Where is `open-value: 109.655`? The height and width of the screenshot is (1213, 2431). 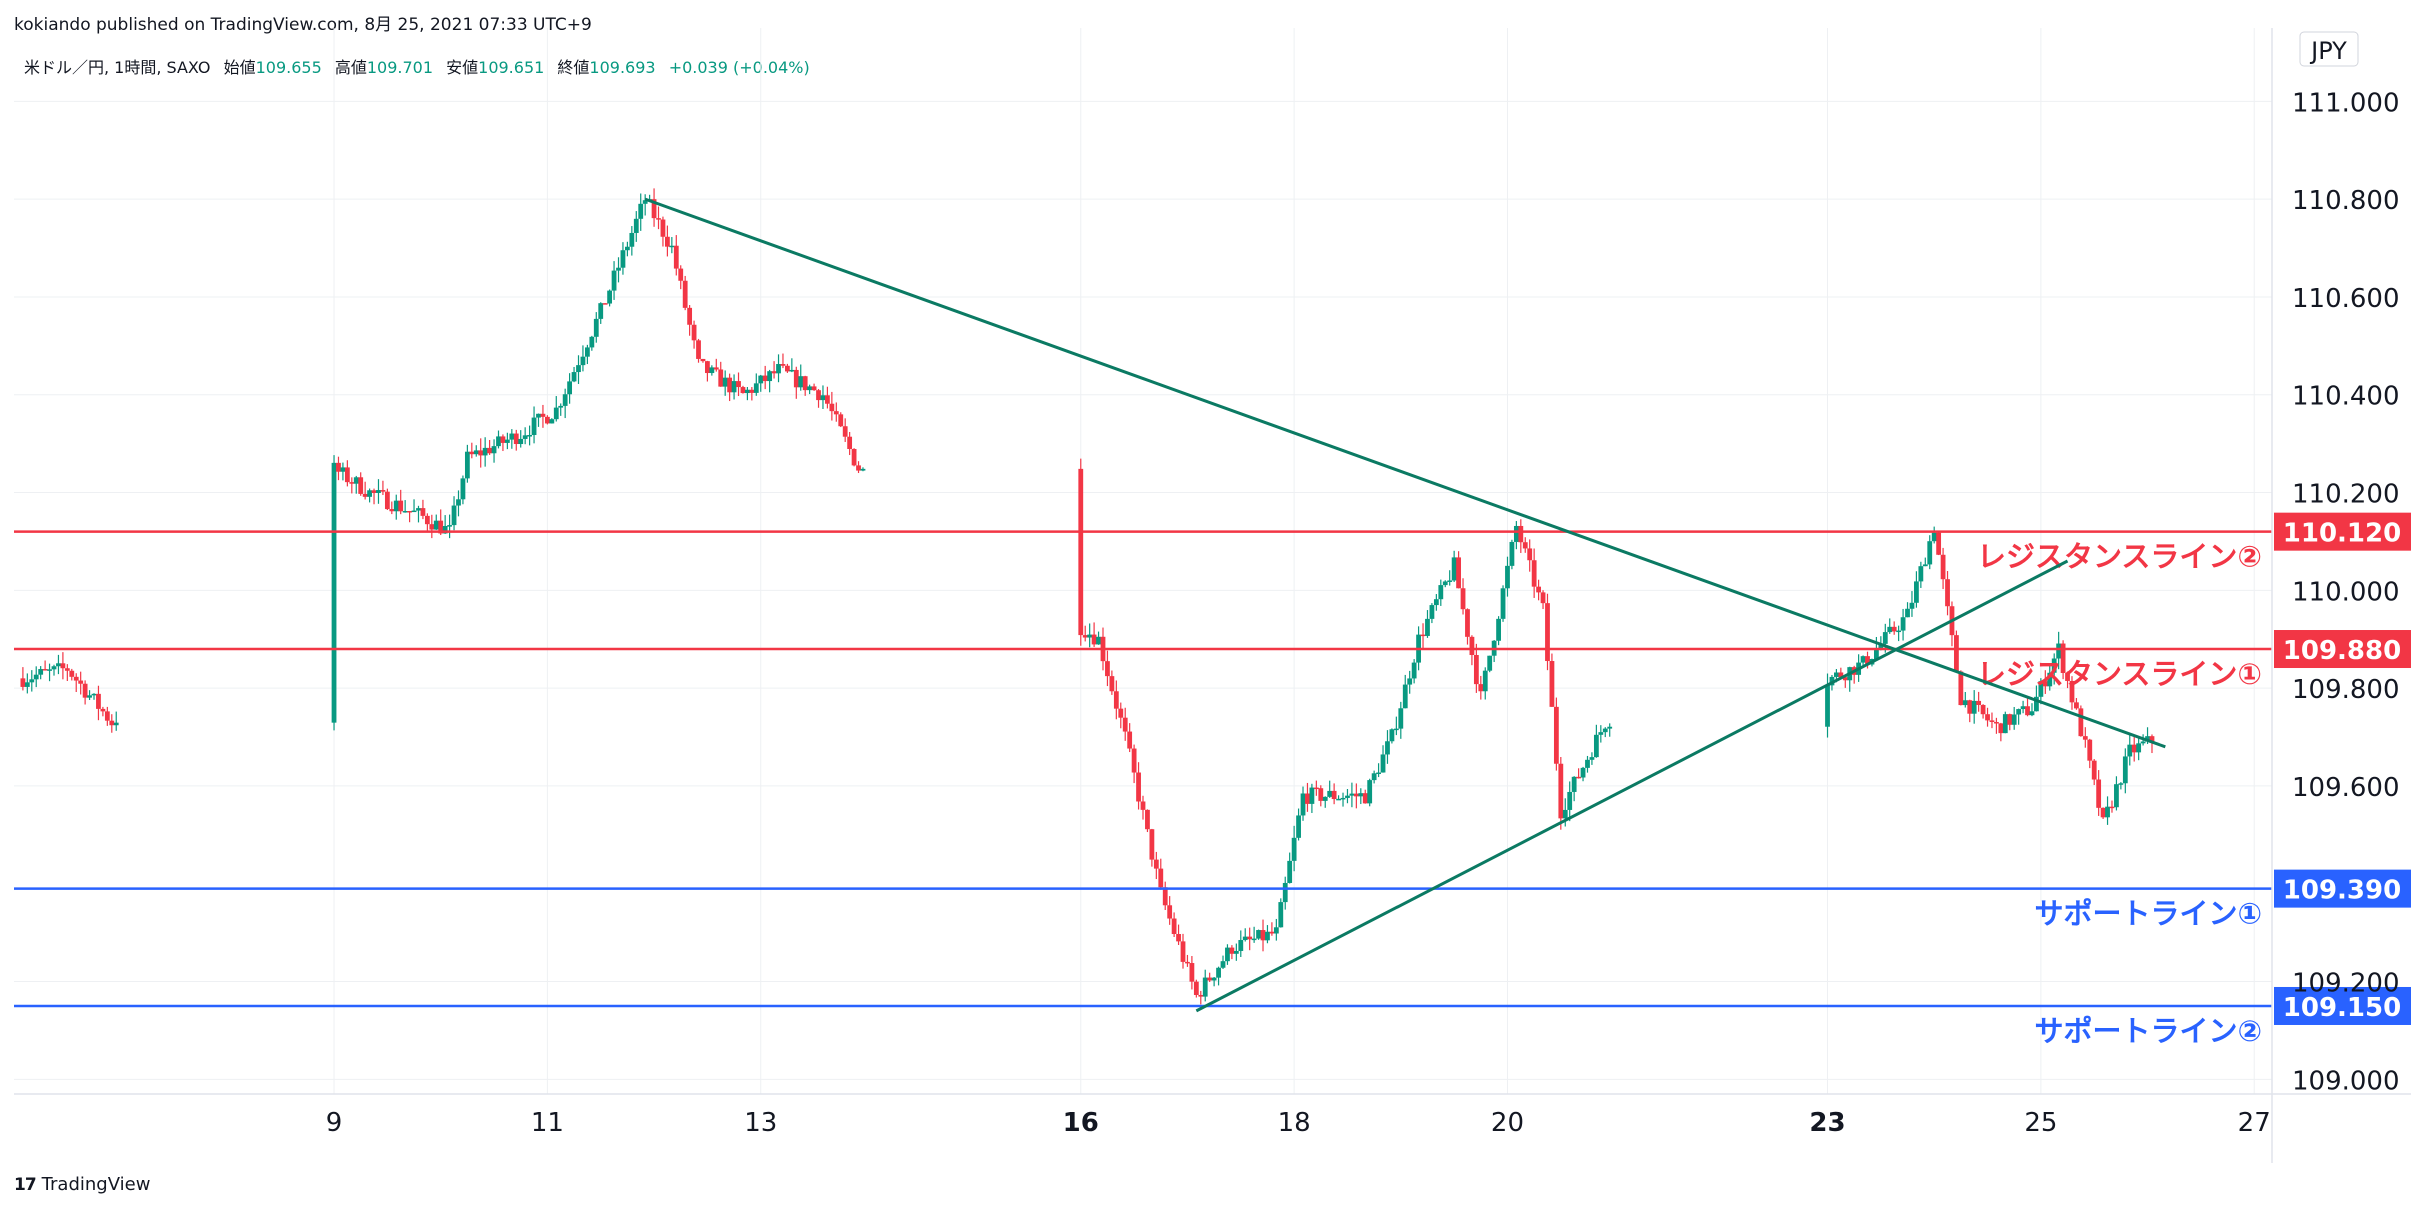
open-value: 109.655 is located at coordinates (288, 67).